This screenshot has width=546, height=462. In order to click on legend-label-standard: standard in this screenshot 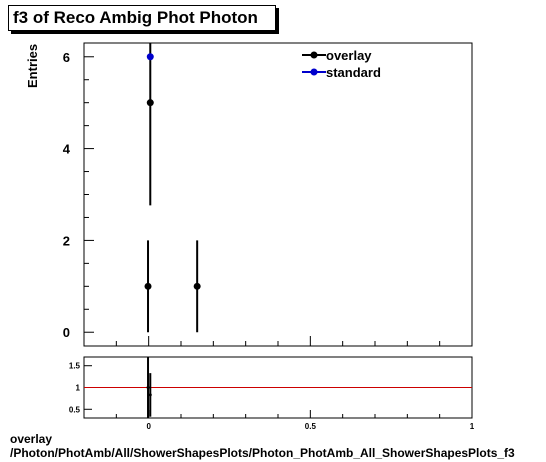, I will do `click(353, 72)`.